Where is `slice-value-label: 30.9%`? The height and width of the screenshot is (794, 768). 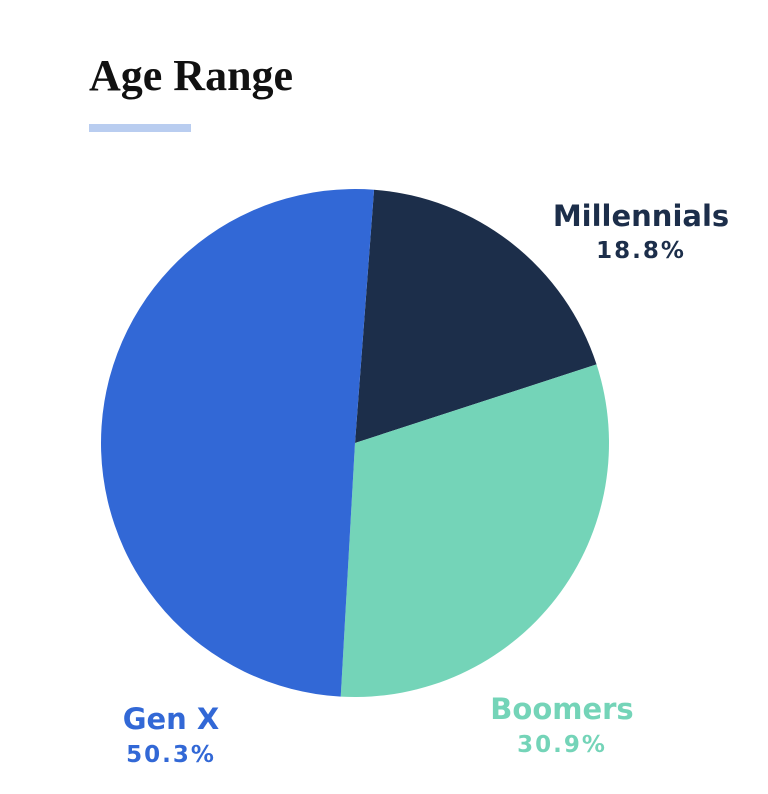 slice-value-label: 30.9% is located at coordinates (562, 745).